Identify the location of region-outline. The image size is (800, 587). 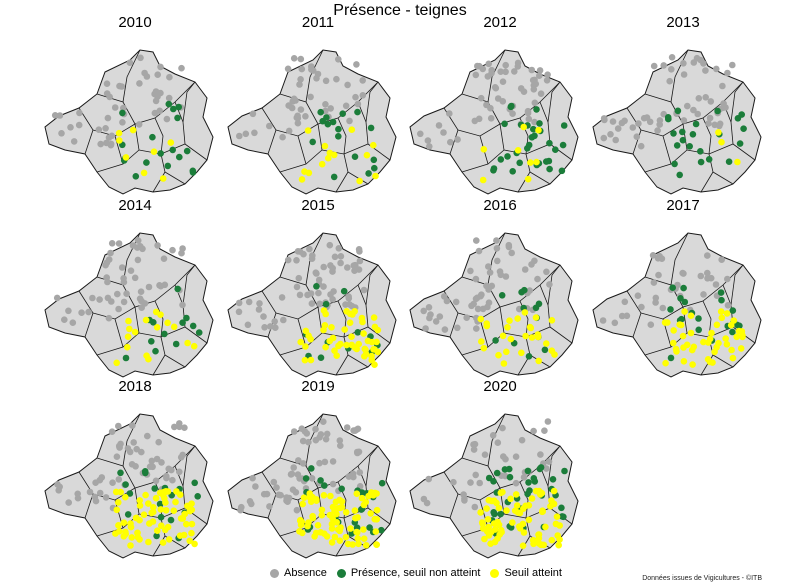
(494, 486).